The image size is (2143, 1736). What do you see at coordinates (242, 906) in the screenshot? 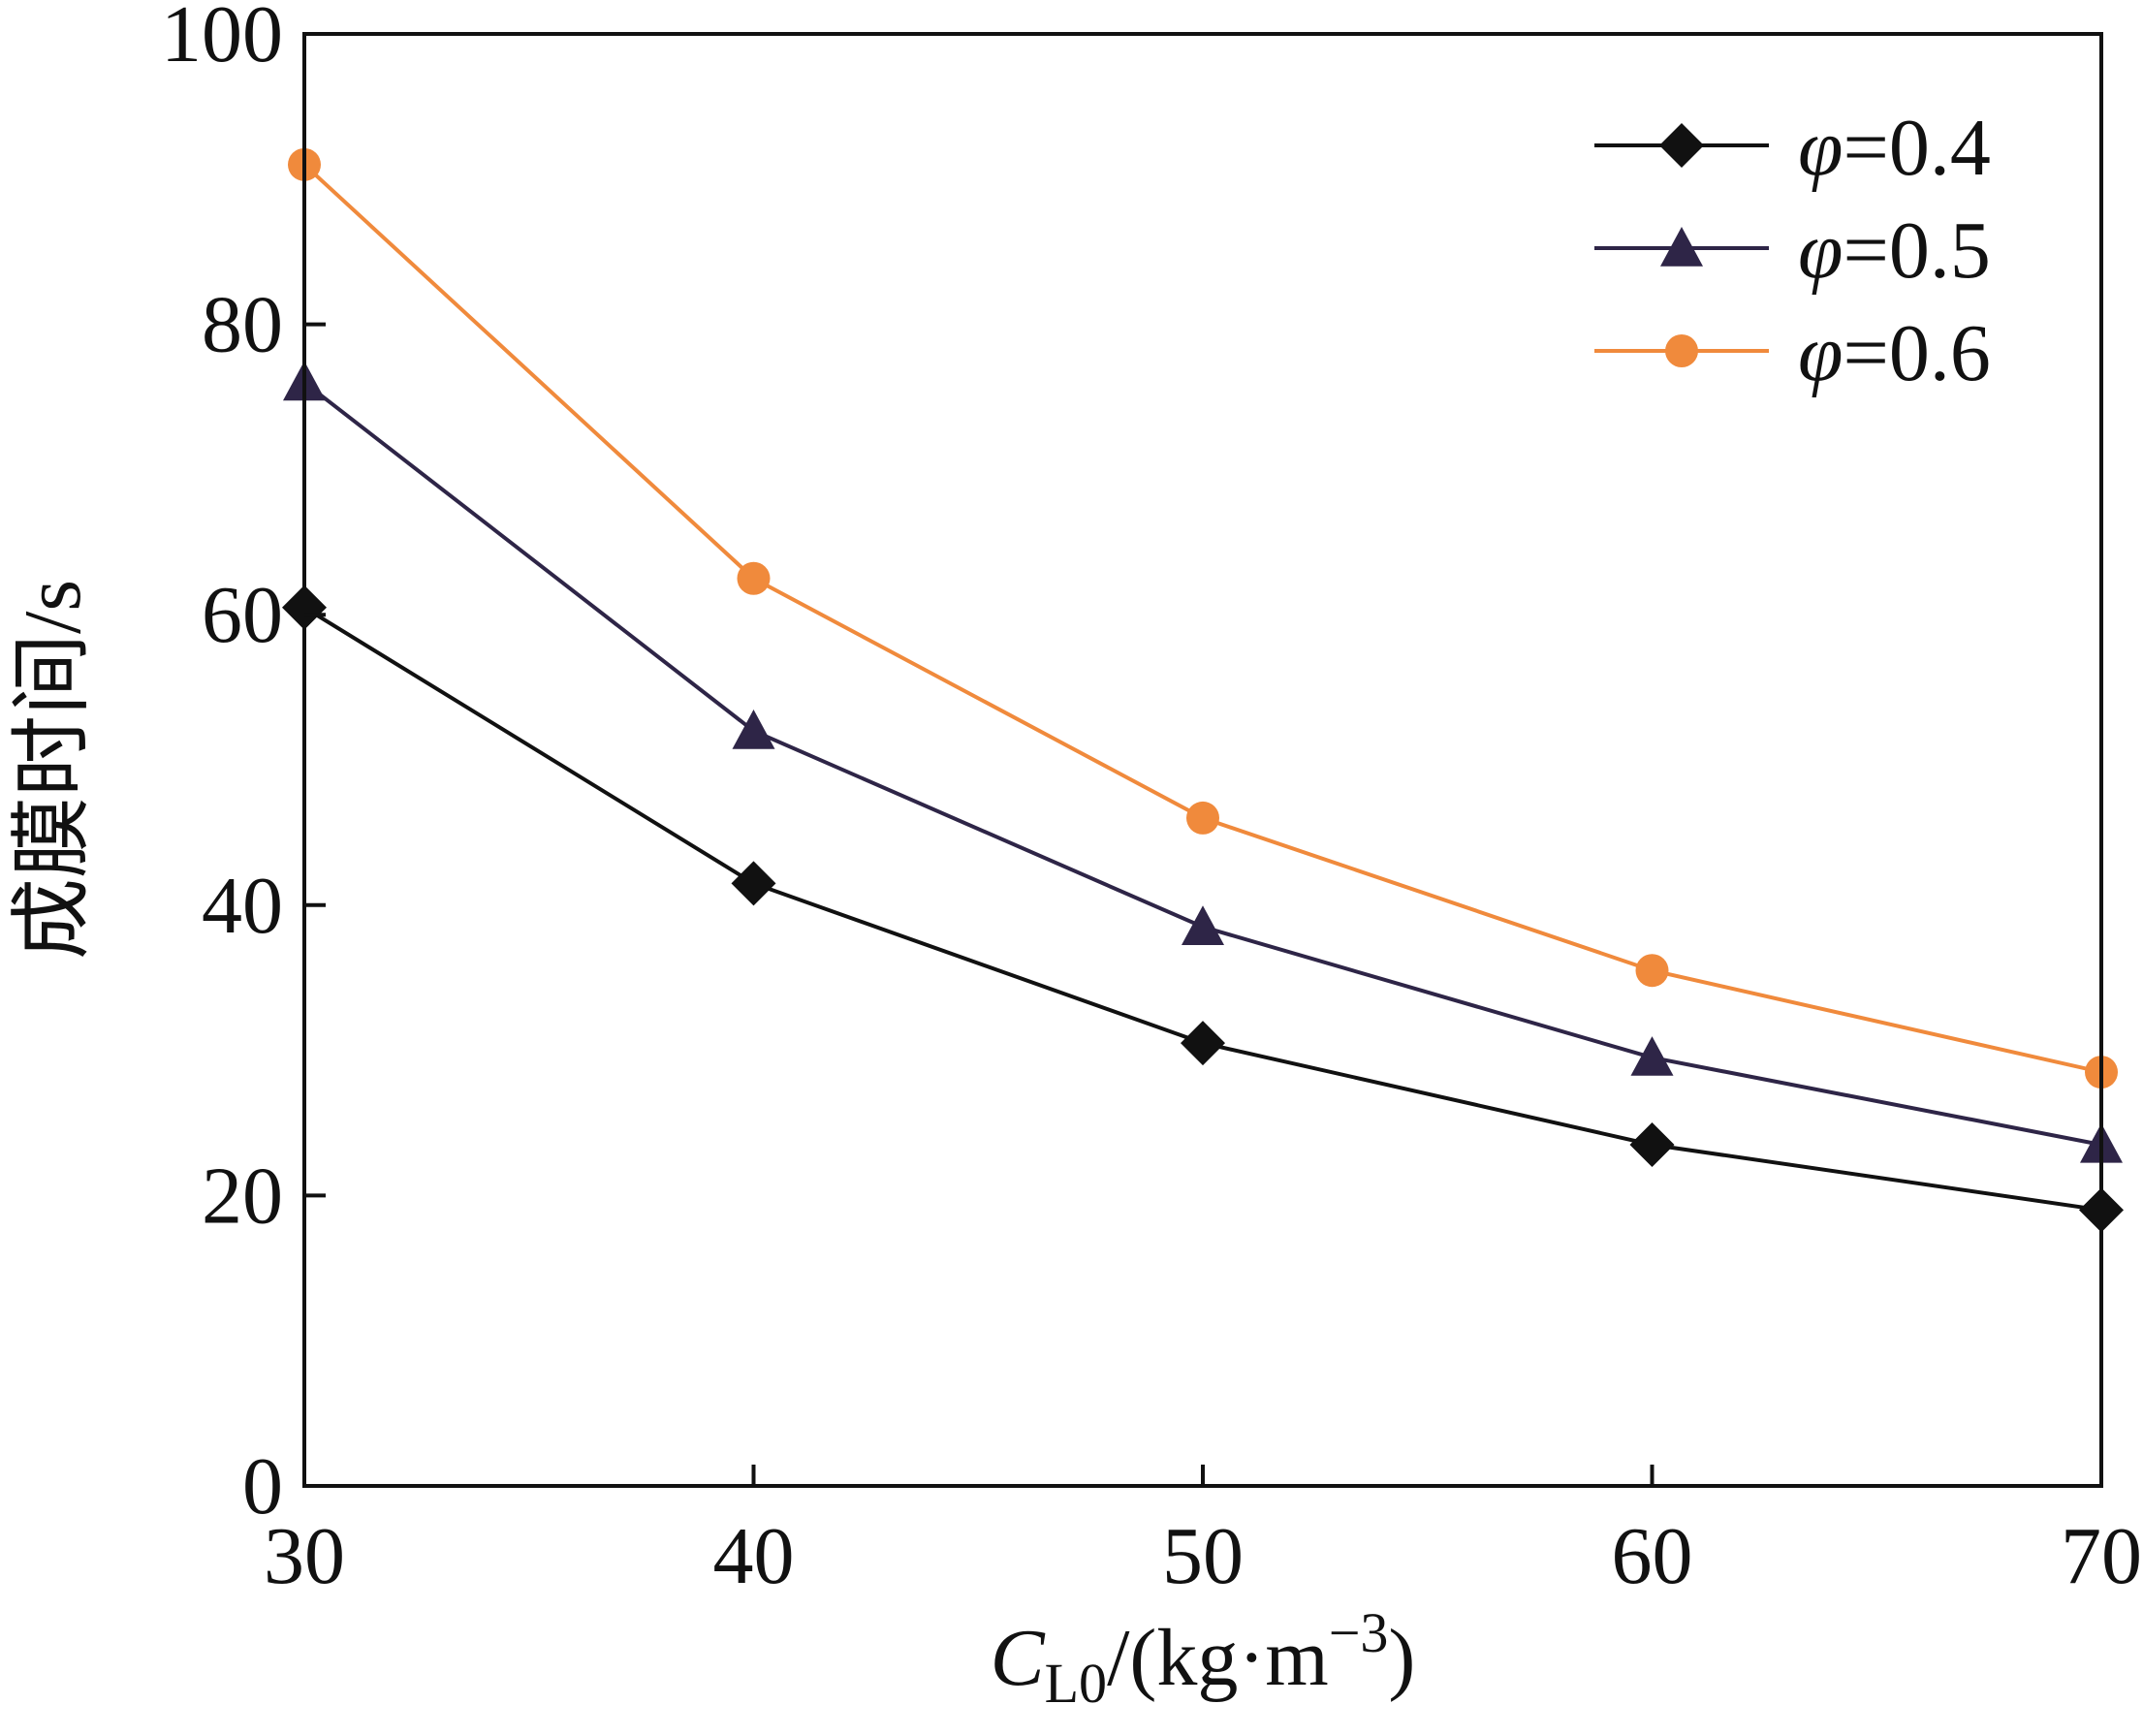
I see `y-tick-label: 40` at bounding box center [242, 906].